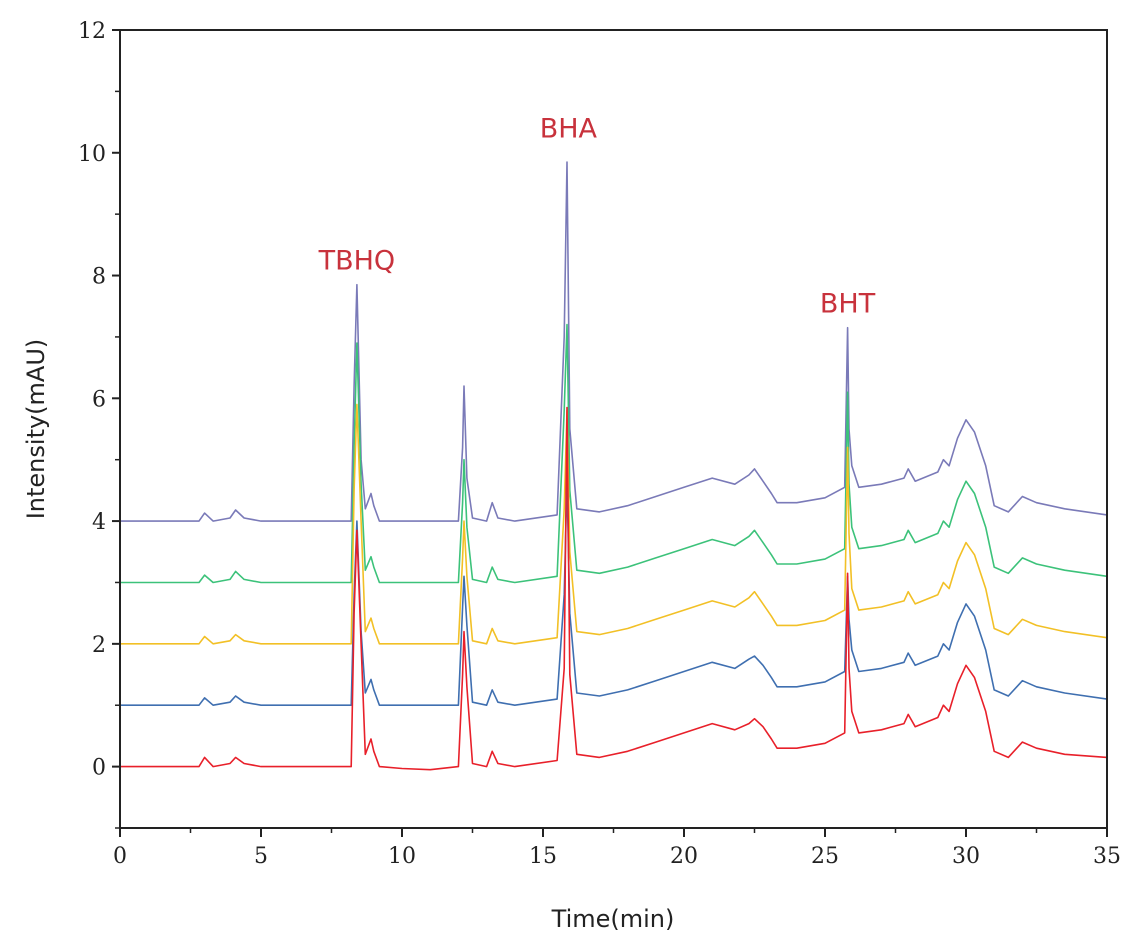 Image resolution: width=1125 pixels, height=945 pixels. I want to click on peak-label-tbhq: TBHQ, so click(357, 260).